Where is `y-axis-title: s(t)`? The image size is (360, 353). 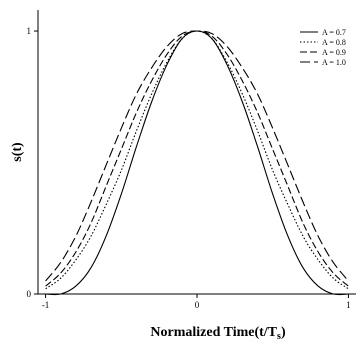
y-axis-title: s(t) is located at coordinates (17, 152).